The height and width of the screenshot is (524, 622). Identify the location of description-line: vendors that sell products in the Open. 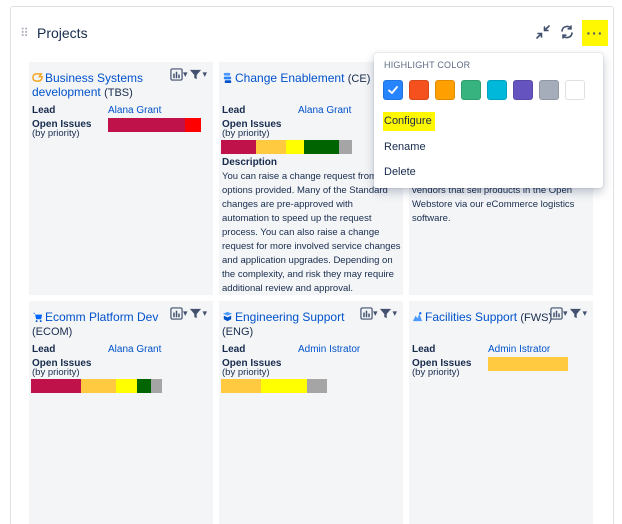
(492, 190).